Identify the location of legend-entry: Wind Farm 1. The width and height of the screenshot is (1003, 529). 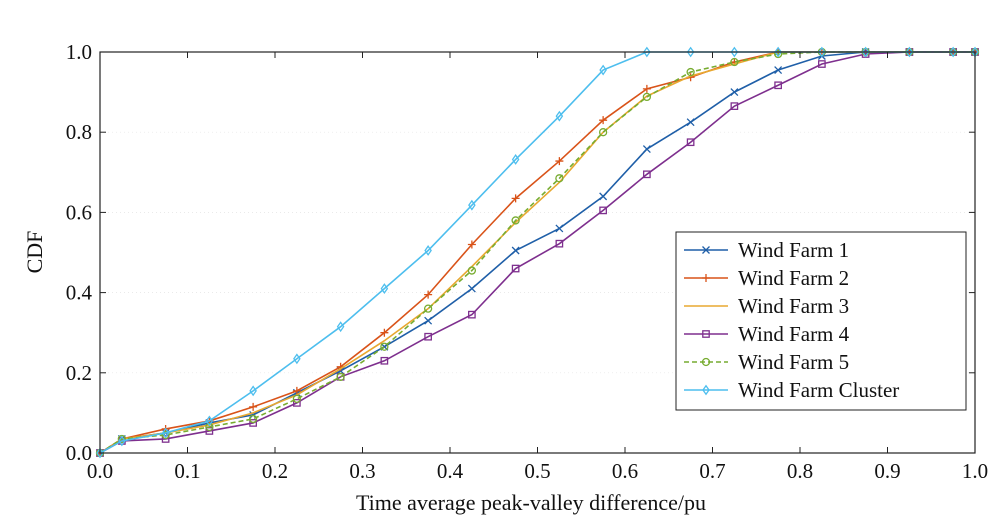
(766, 250).